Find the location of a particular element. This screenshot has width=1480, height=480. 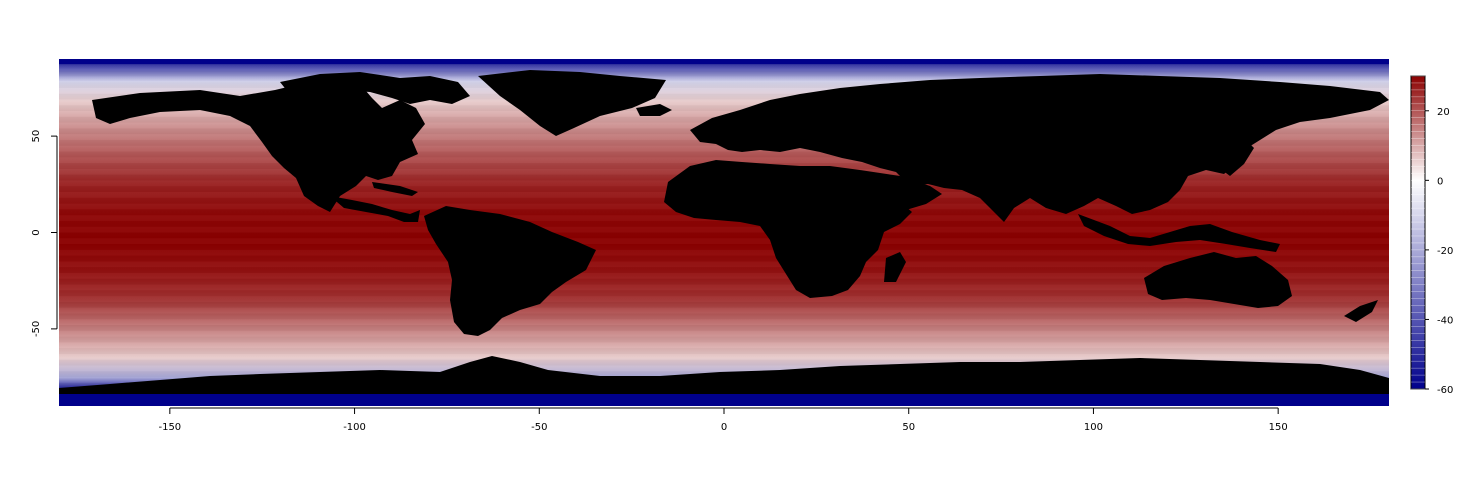

land-eurasia is located at coordinates (1039, 148).